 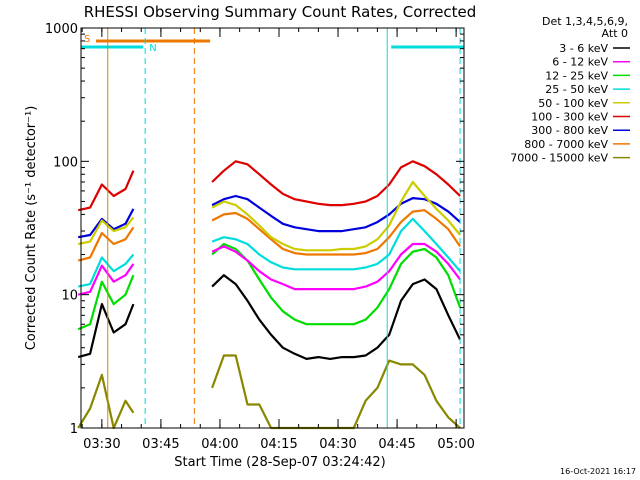 What do you see at coordinates (583, 48) in the screenshot?
I see `legend-label: 3 - 6 keV` at bounding box center [583, 48].